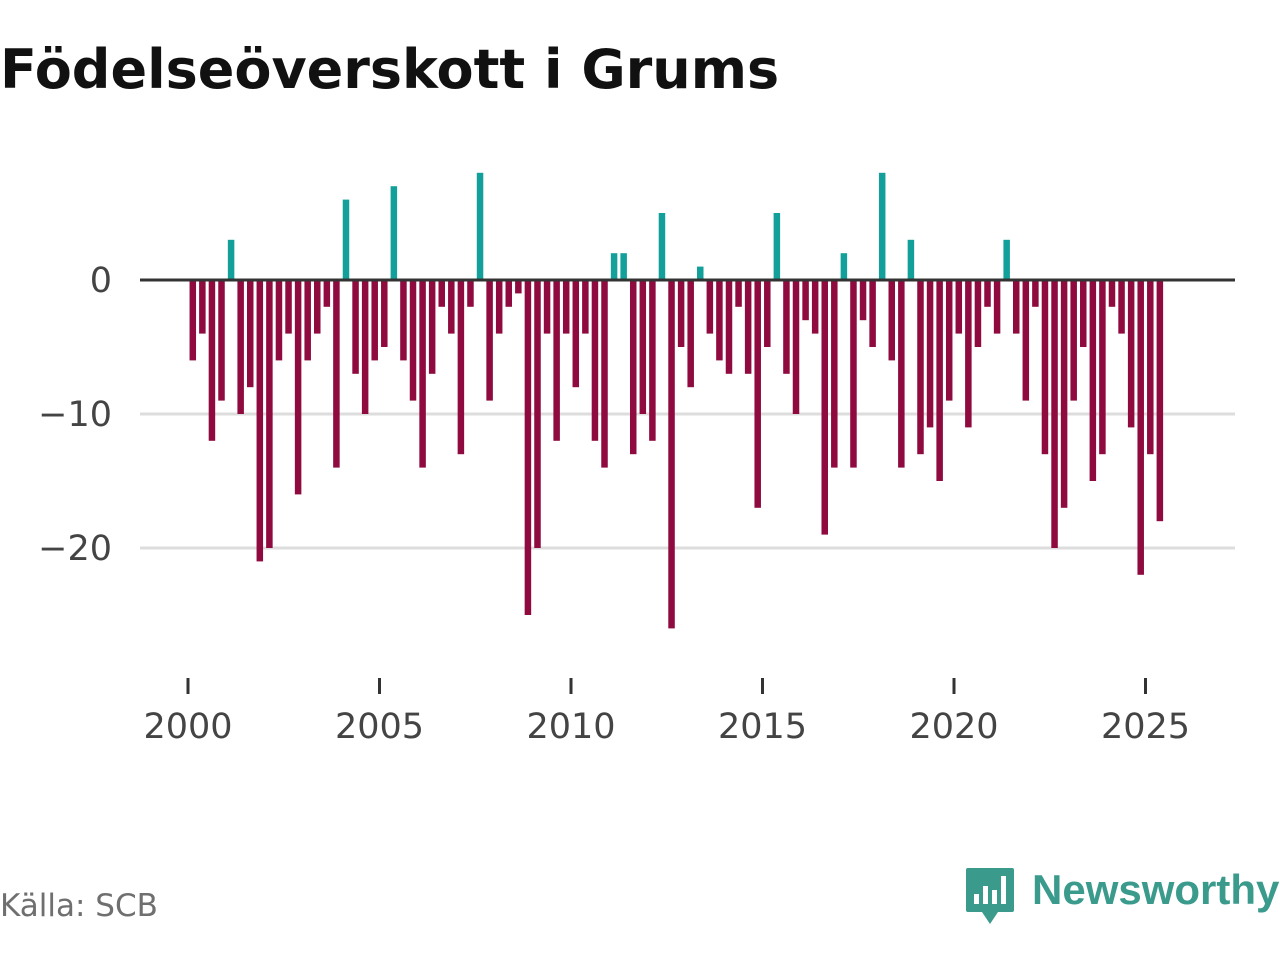  What do you see at coordinates (79, 906) in the screenshot?
I see `source-note: Källa: SCB` at bounding box center [79, 906].